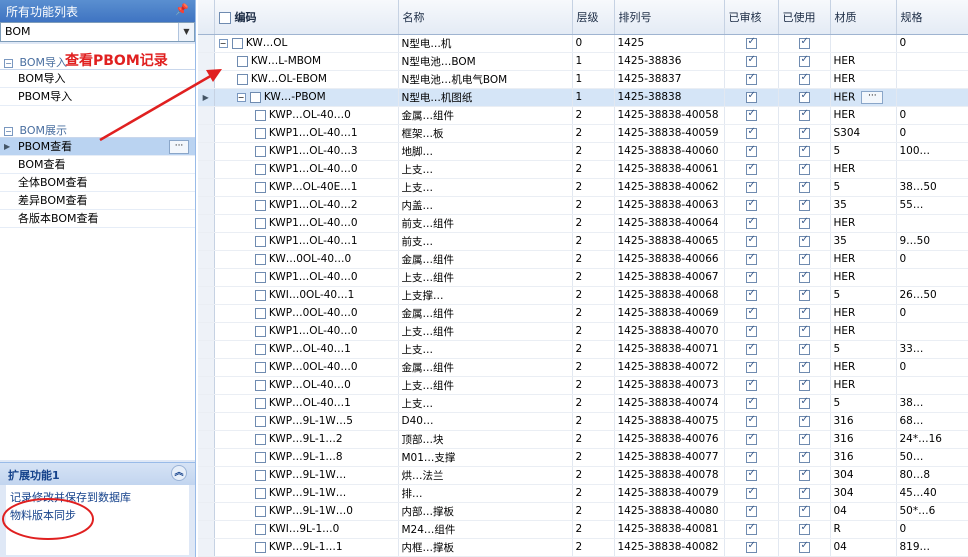 This screenshot has height=557, width=968. Describe the element at coordinates (306, 331) in the screenshot. I see `cell-code: KWP1…OL-40…0` at that location.